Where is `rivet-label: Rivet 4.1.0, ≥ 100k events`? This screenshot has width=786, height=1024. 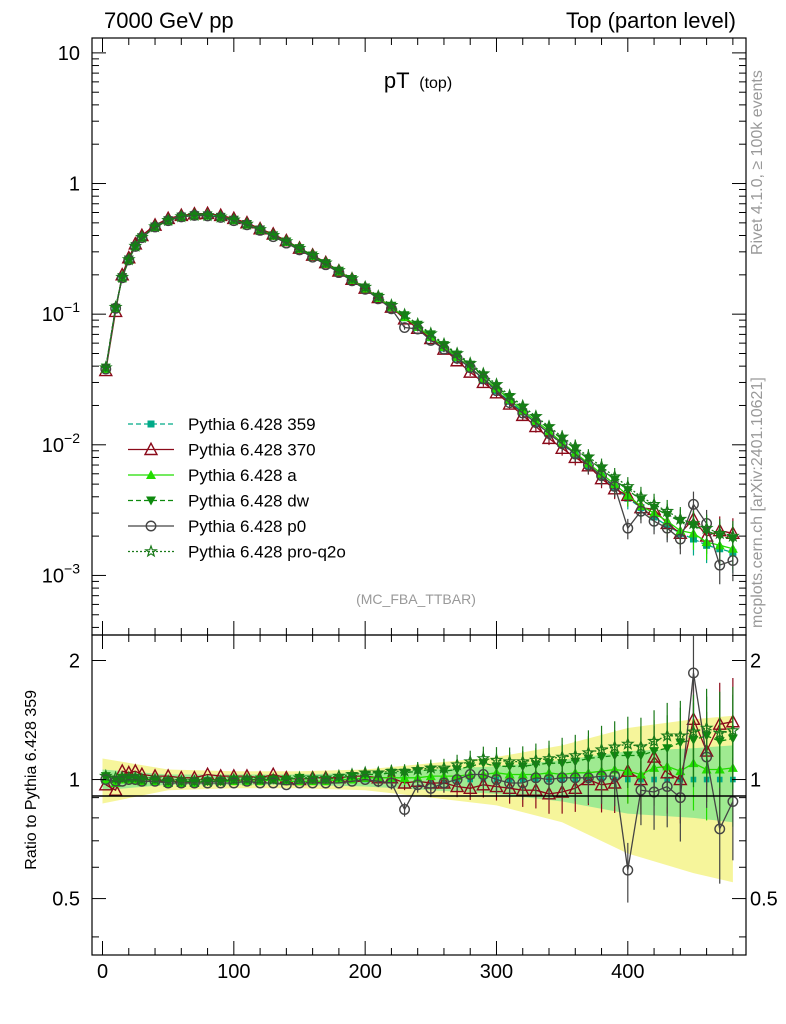 rivet-label: Rivet 4.1.0, ≥ 100k events is located at coordinates (757, 162).